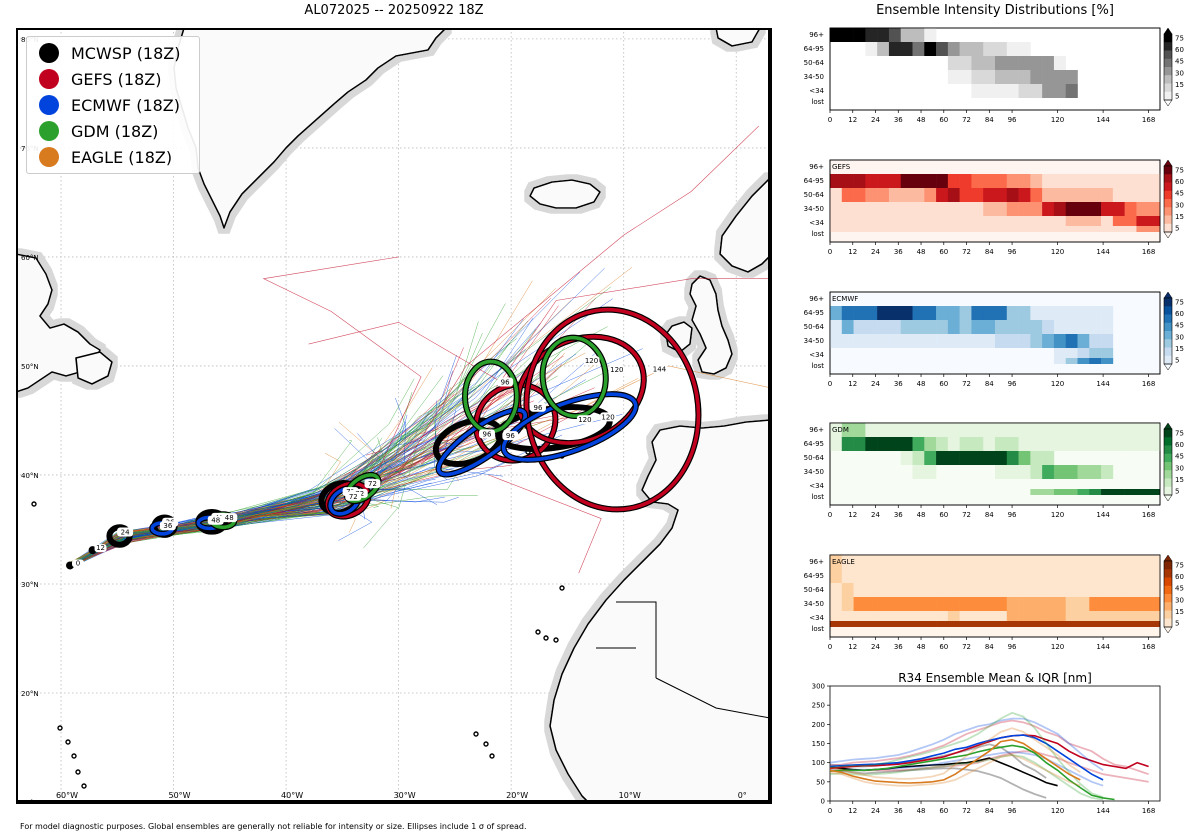  Describe the element at coordinates (1168, 498) in the screenshot. I see `colorbar-min-arrow` at that location.